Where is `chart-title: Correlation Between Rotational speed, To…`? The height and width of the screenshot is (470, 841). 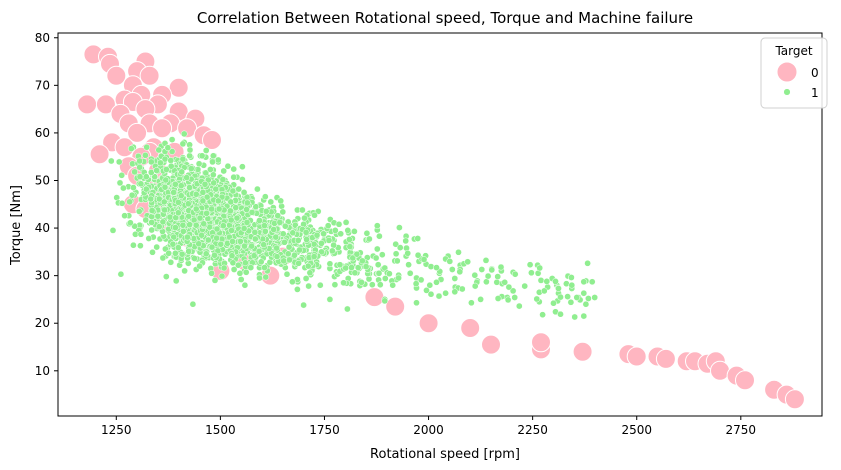 chart-title: Correlation Between Rotational speed, To… is located at coordinates (445, 18).